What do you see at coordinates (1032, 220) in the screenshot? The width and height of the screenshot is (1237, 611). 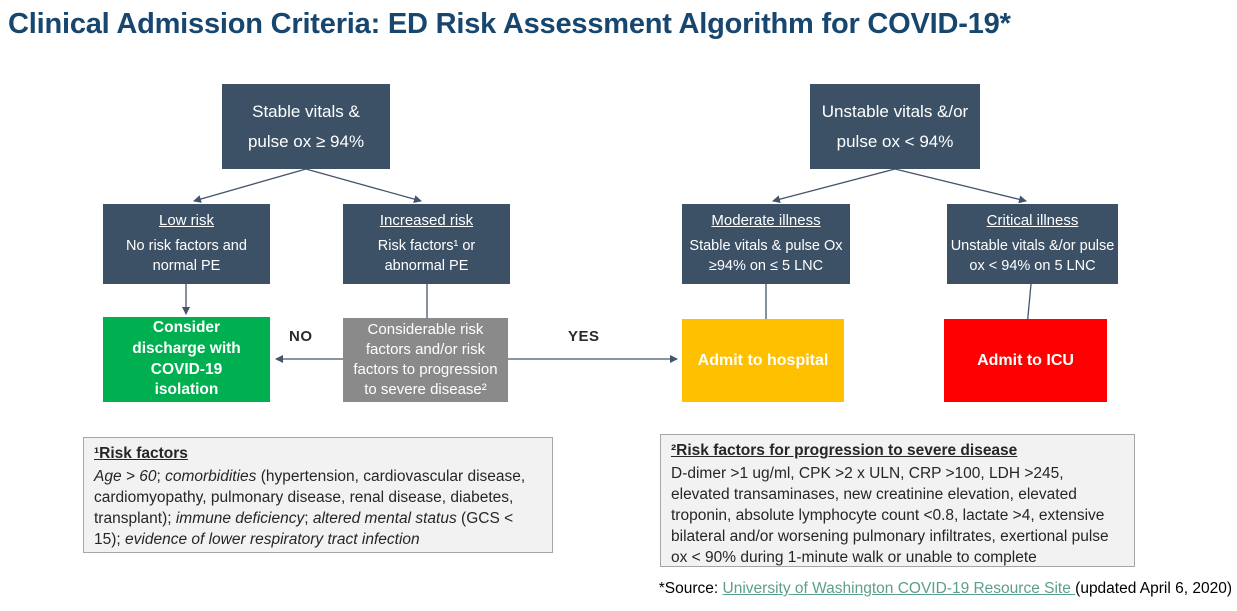 I see `node-critical-illness-heading: Critical illness` at bounding box center [1032, 220].